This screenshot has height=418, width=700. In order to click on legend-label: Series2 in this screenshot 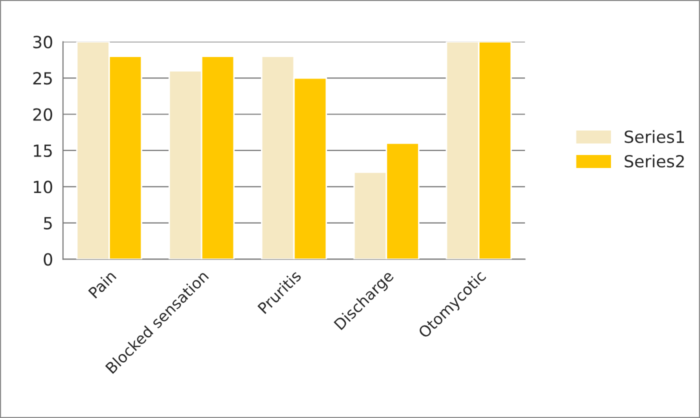, I will do `click(654, 161)`.